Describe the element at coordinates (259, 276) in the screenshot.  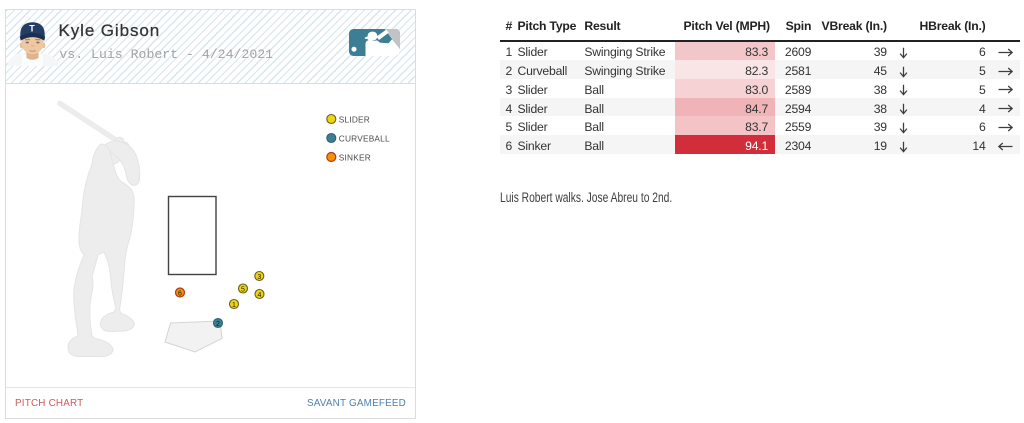
I see `svg-text: 3` at that location.